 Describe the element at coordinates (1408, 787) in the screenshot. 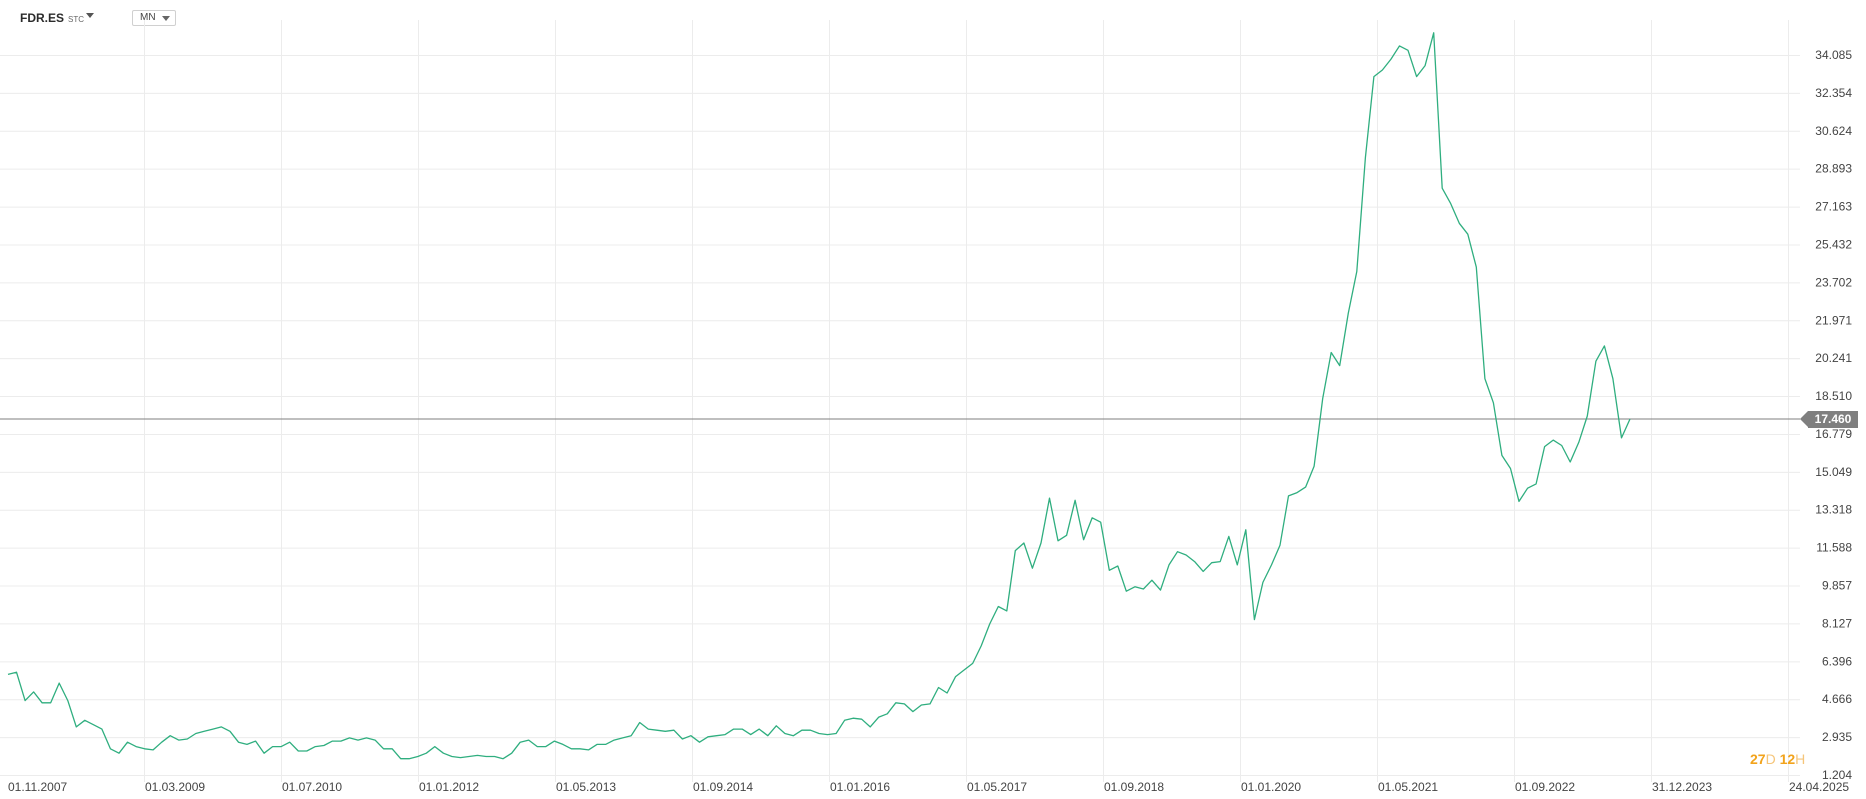

I see `x-tick-label: 01.05.2021` at that location.